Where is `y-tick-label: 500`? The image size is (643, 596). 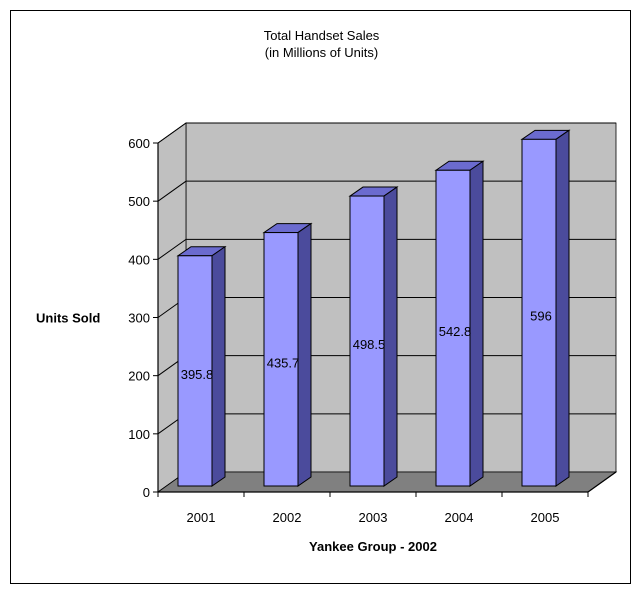 y-tick-label: 500 is located at coordinates (139, 201).